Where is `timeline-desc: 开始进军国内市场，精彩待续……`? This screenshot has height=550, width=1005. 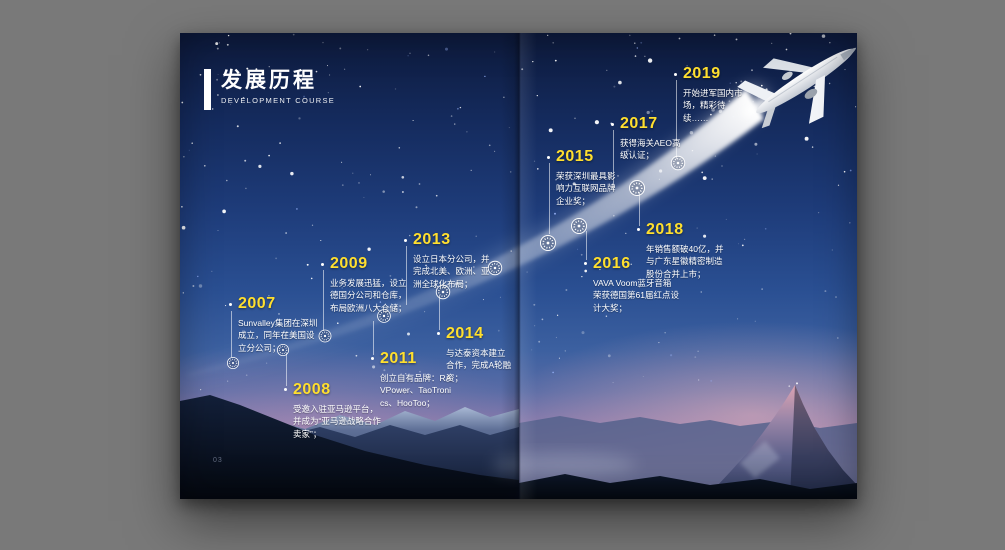
timeline-desc: 开始进军国内市场，精彩待续…… is located at coordinates (713, 105).